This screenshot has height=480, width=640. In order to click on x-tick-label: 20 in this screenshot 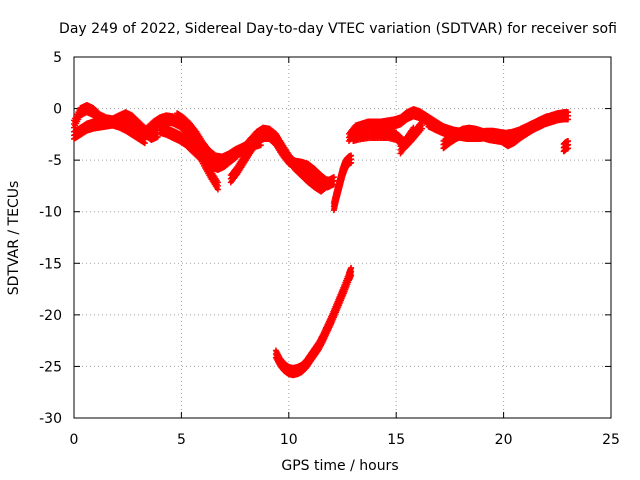, I will do `click(504, 440)`.